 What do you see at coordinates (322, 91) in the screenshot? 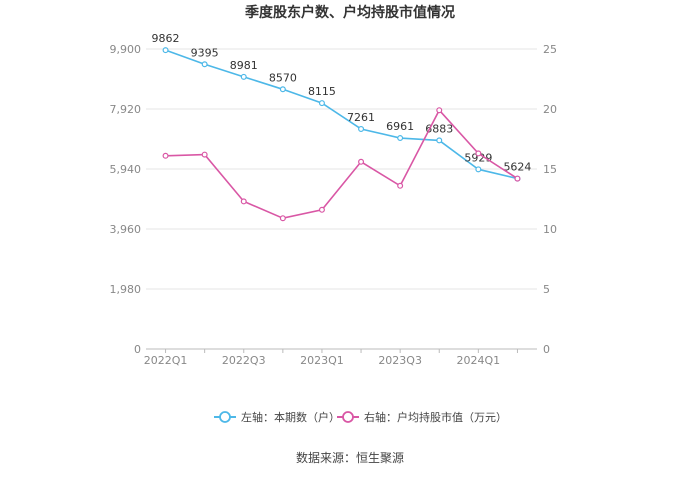
I see `data-label: 8115` at bounding box center [322, 91].